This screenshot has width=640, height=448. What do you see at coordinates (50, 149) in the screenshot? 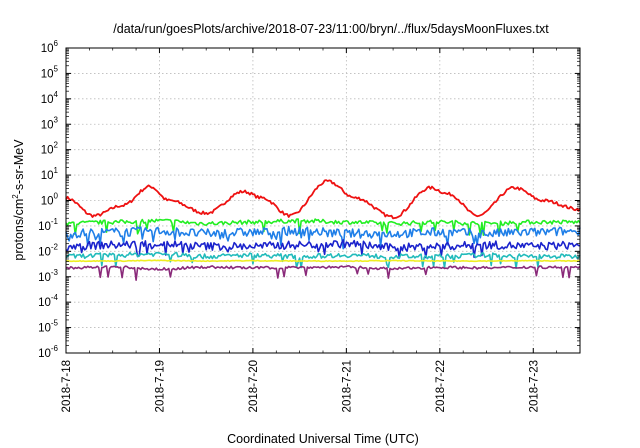
I see `y-tick-label: 10²` at bounding box center [50, 149].